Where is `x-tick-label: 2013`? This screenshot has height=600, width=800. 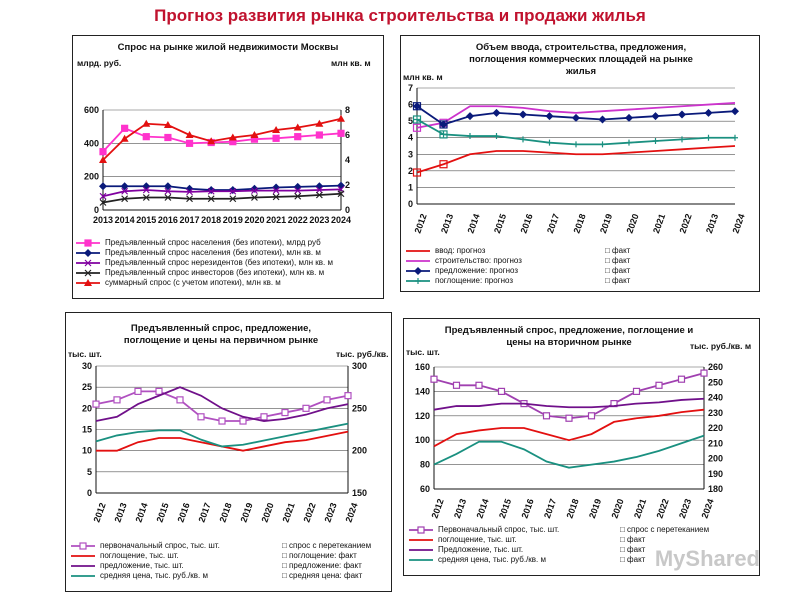 x-tick-label: 2013 is located at coordinates (447, 223).